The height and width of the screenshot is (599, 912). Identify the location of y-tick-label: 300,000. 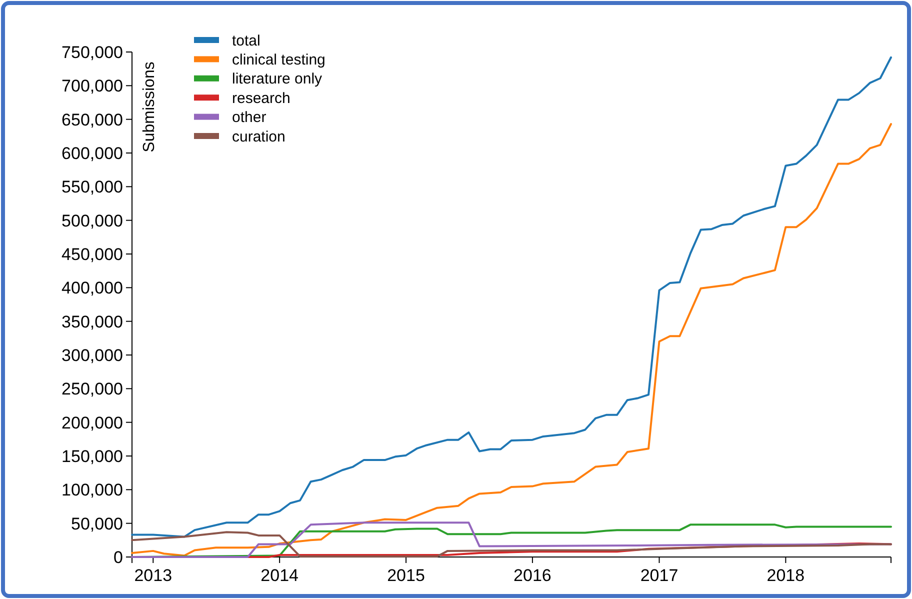
(92, 355).